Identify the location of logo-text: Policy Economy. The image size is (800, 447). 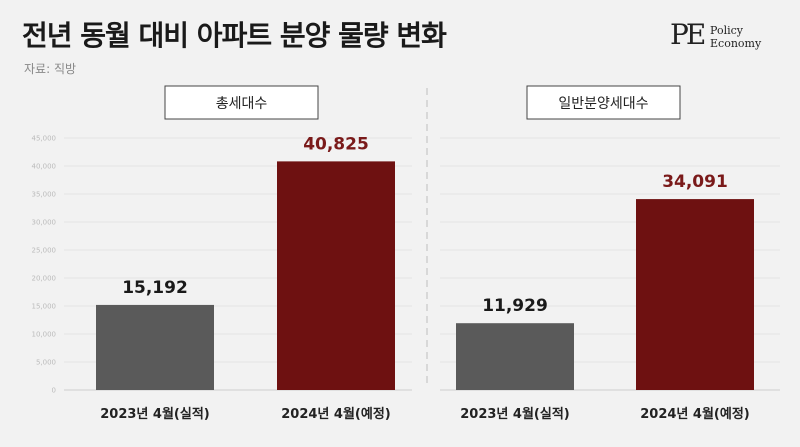
(735, 37).